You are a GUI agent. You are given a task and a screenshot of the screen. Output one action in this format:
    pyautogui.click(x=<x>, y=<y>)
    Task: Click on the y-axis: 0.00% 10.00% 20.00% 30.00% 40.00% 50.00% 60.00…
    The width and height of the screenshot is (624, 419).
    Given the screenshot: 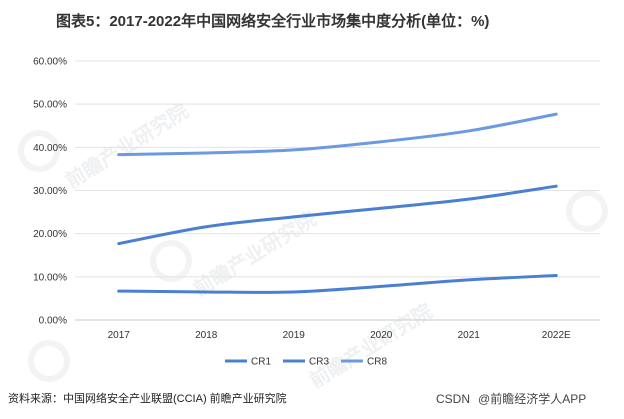 What is the action you would take?
    pyautogui.click(x=50, y=192)
    